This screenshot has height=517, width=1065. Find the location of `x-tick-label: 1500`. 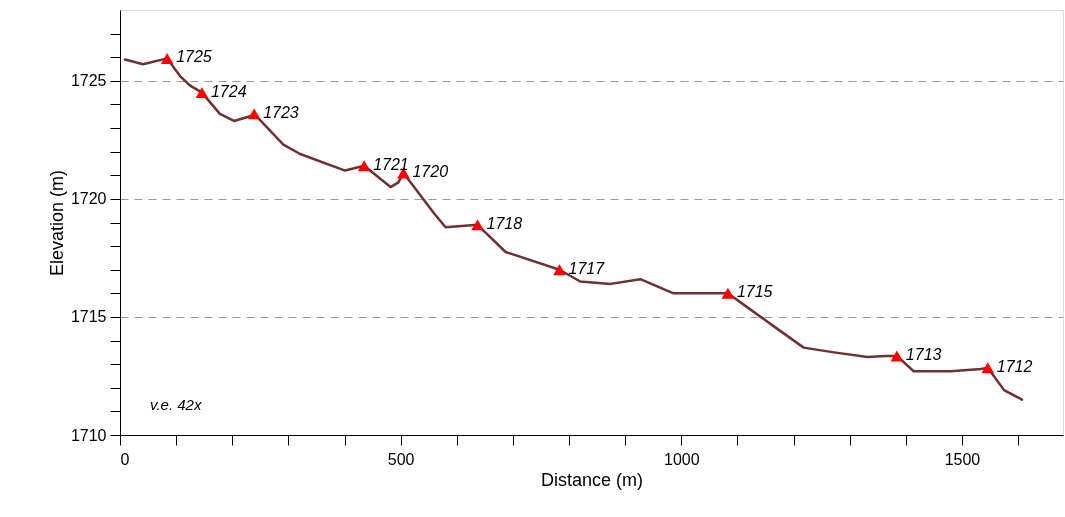

x-tick-label: 1500 is located at coordinates (962, 459).